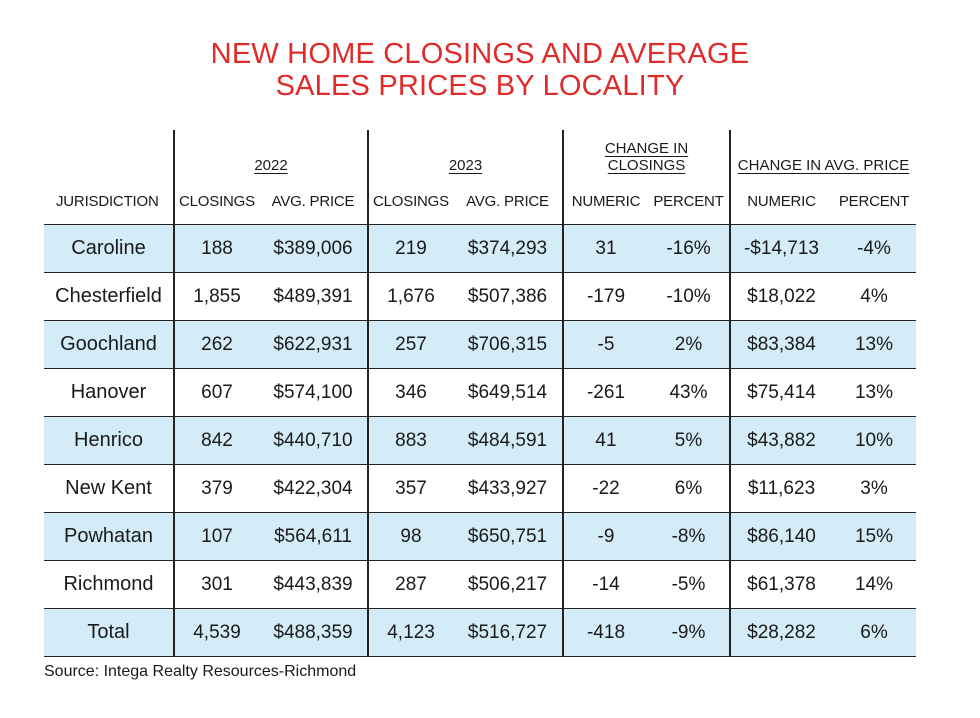  I want to click on cell-closings-2022: 4,539, so click(216, 632).